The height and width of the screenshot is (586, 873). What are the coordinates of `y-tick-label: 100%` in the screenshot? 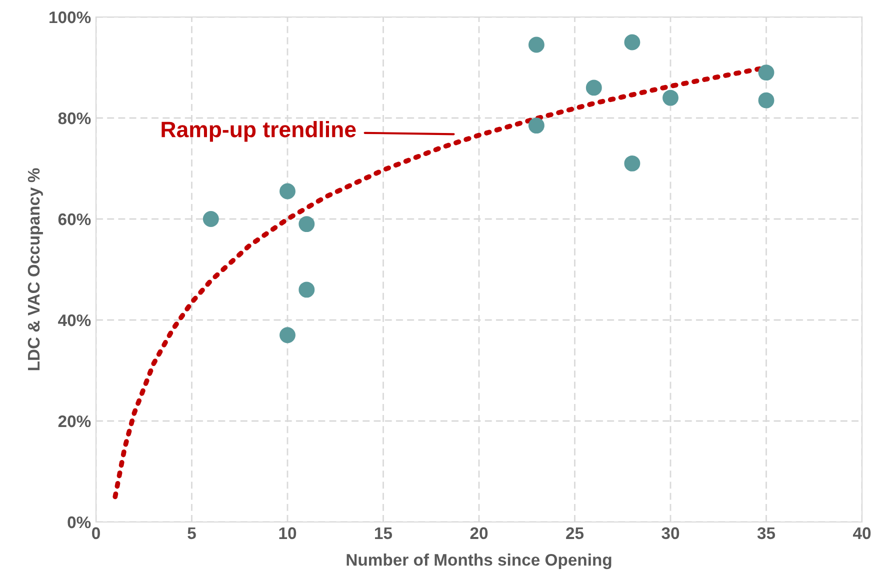 It's located at (70, 17).